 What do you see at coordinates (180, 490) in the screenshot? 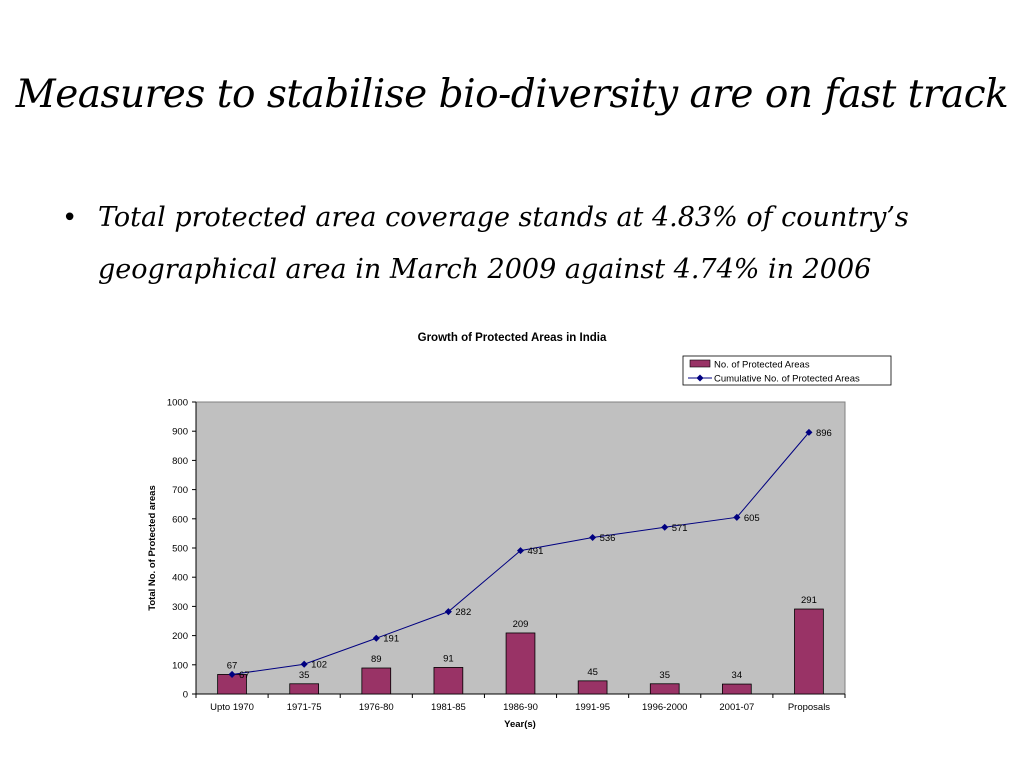
I see `y-tick-label: 700` at bounding box center [180, 490].